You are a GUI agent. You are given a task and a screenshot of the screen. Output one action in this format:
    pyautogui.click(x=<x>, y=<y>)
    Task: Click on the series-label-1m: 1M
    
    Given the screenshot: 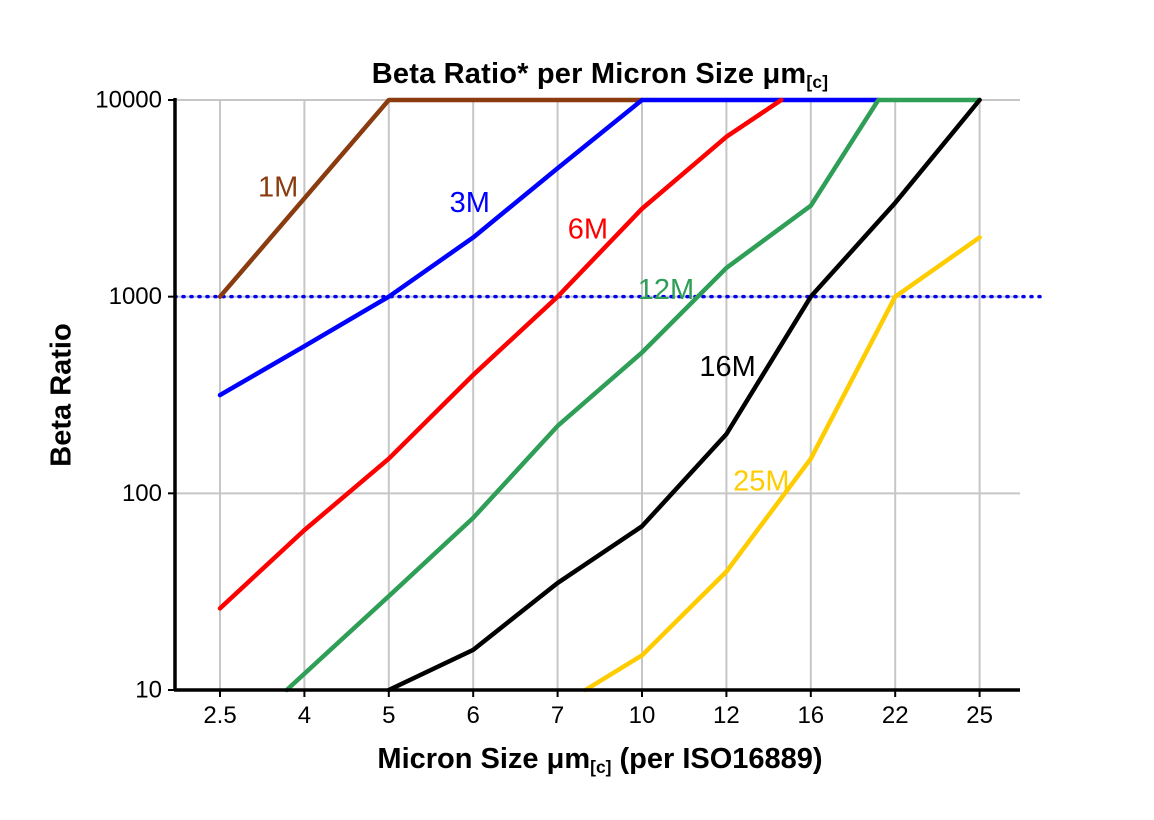 What is the action you would take?
    pyautogui.click(x=278, y=187)
    